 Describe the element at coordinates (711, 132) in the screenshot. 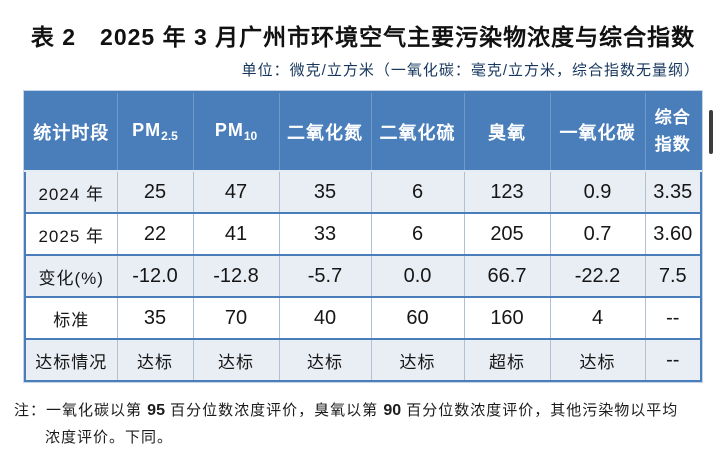

I see `scrollbar-thumb` at that location.